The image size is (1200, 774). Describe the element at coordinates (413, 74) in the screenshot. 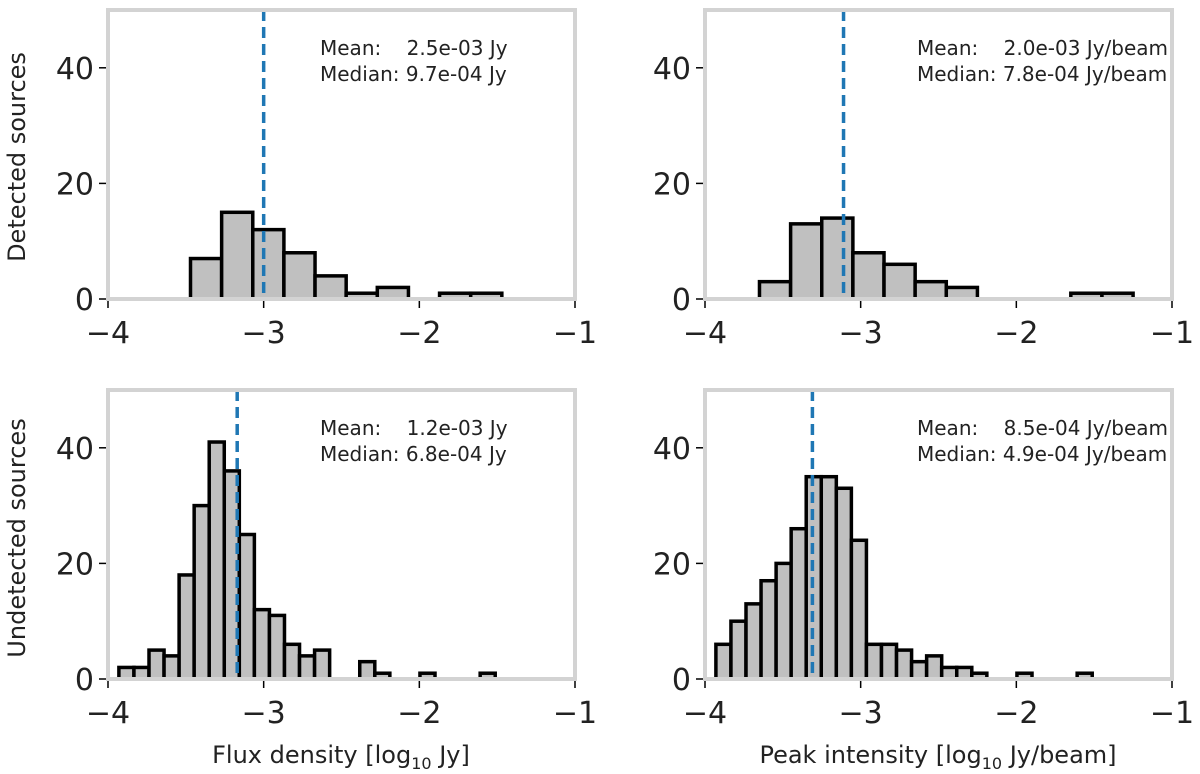

I see `median-annotation: Median: 9.7e-04 Jy` at that location.